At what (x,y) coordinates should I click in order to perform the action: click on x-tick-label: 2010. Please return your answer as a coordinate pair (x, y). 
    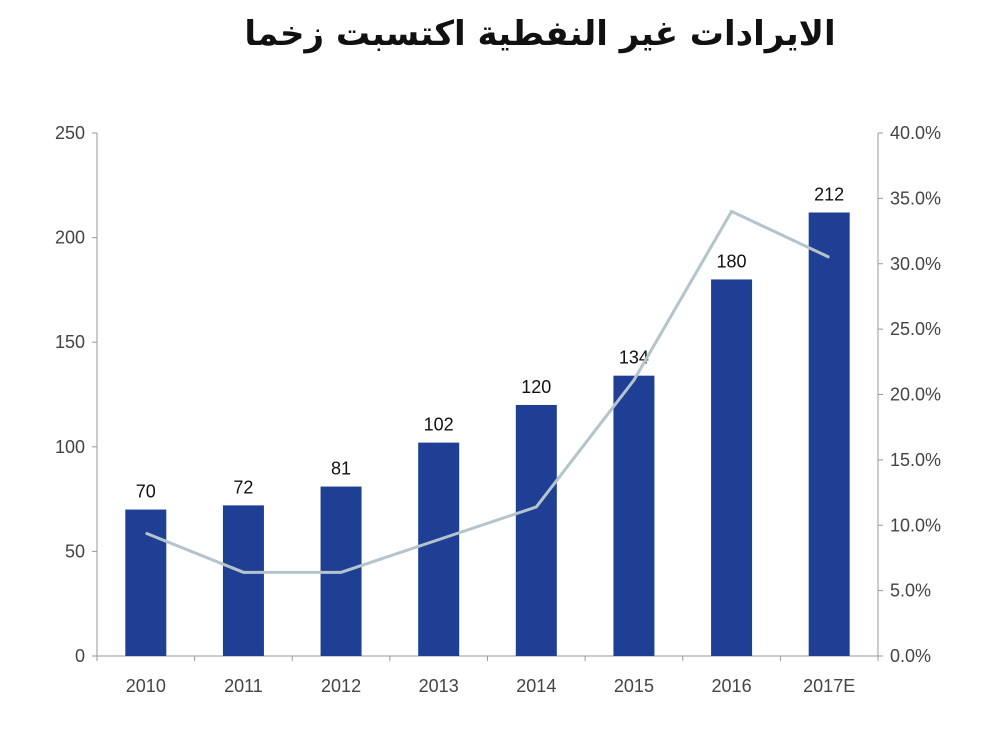
    Looking at the image, I should click on (146, 686).